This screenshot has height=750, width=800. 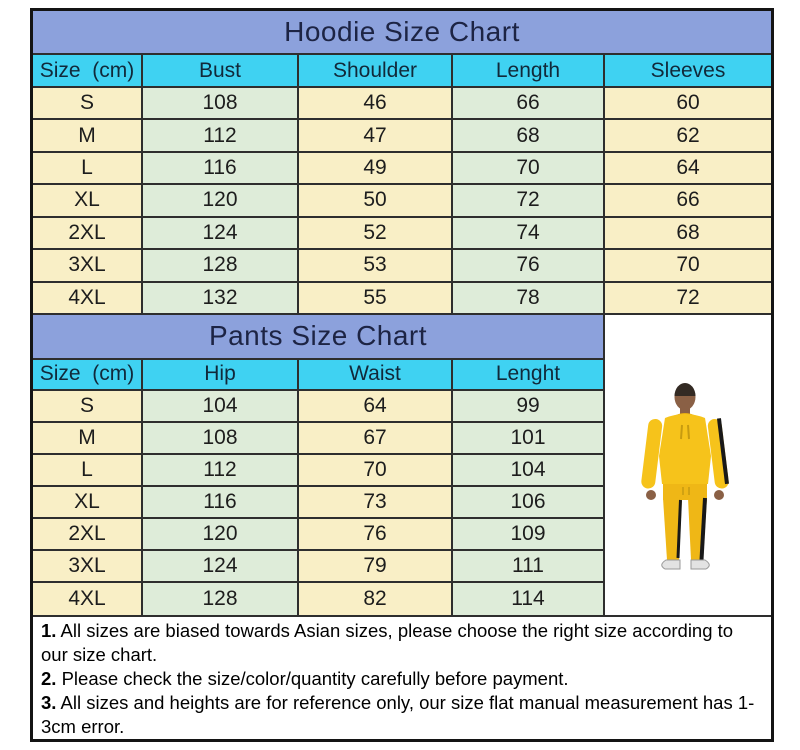 What do you see at coordinates (88, 502) in the screenshot?
I see `pants-size-cell: XL` at bounding box center [88, 502].